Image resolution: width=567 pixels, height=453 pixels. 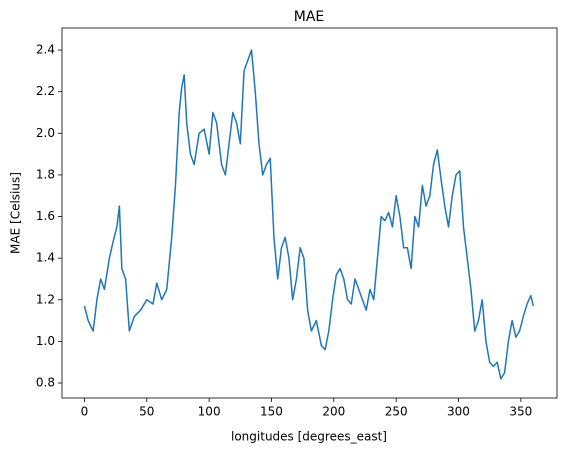 What do you see at coordinates (271, 412) in the screenshot?
I see `x-tick-label: 150` at bounding box center [271, 412].